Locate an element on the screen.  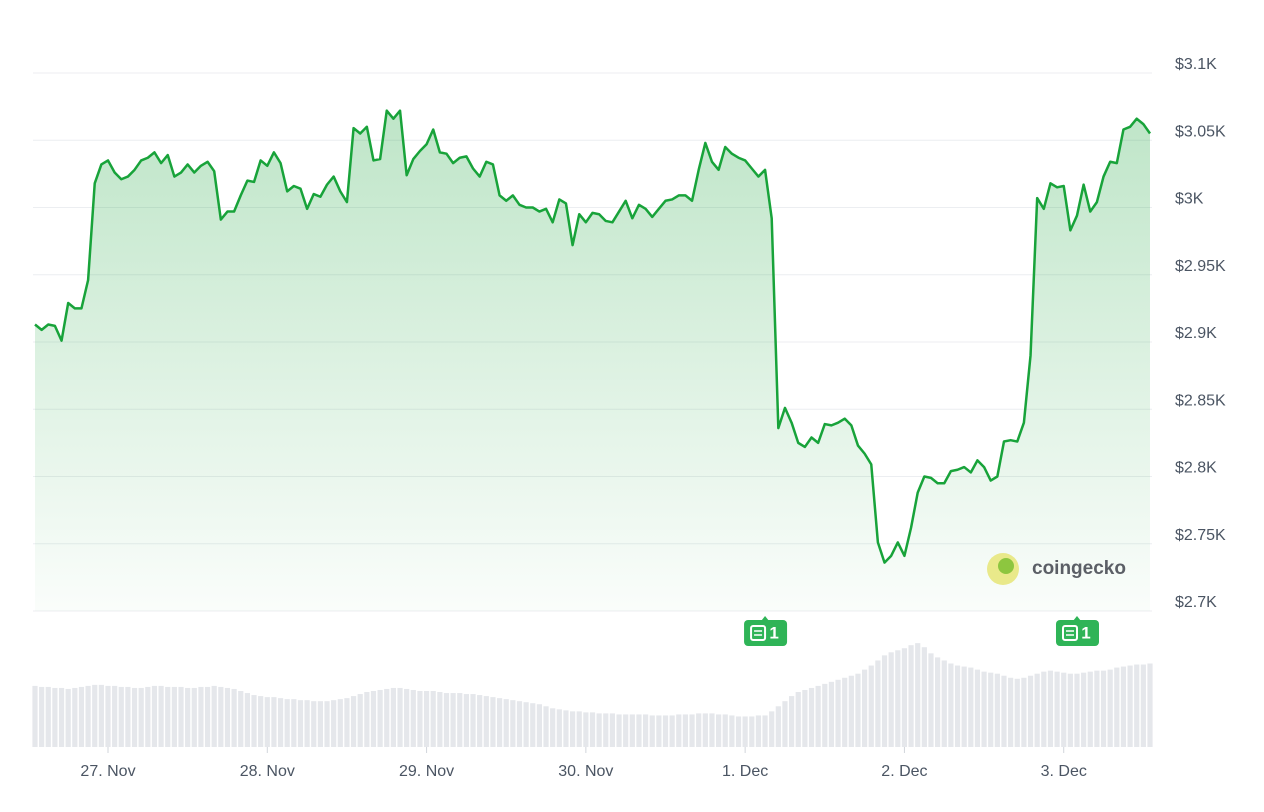
watermark-text: coingecko is located at coordinates (1079, 568).